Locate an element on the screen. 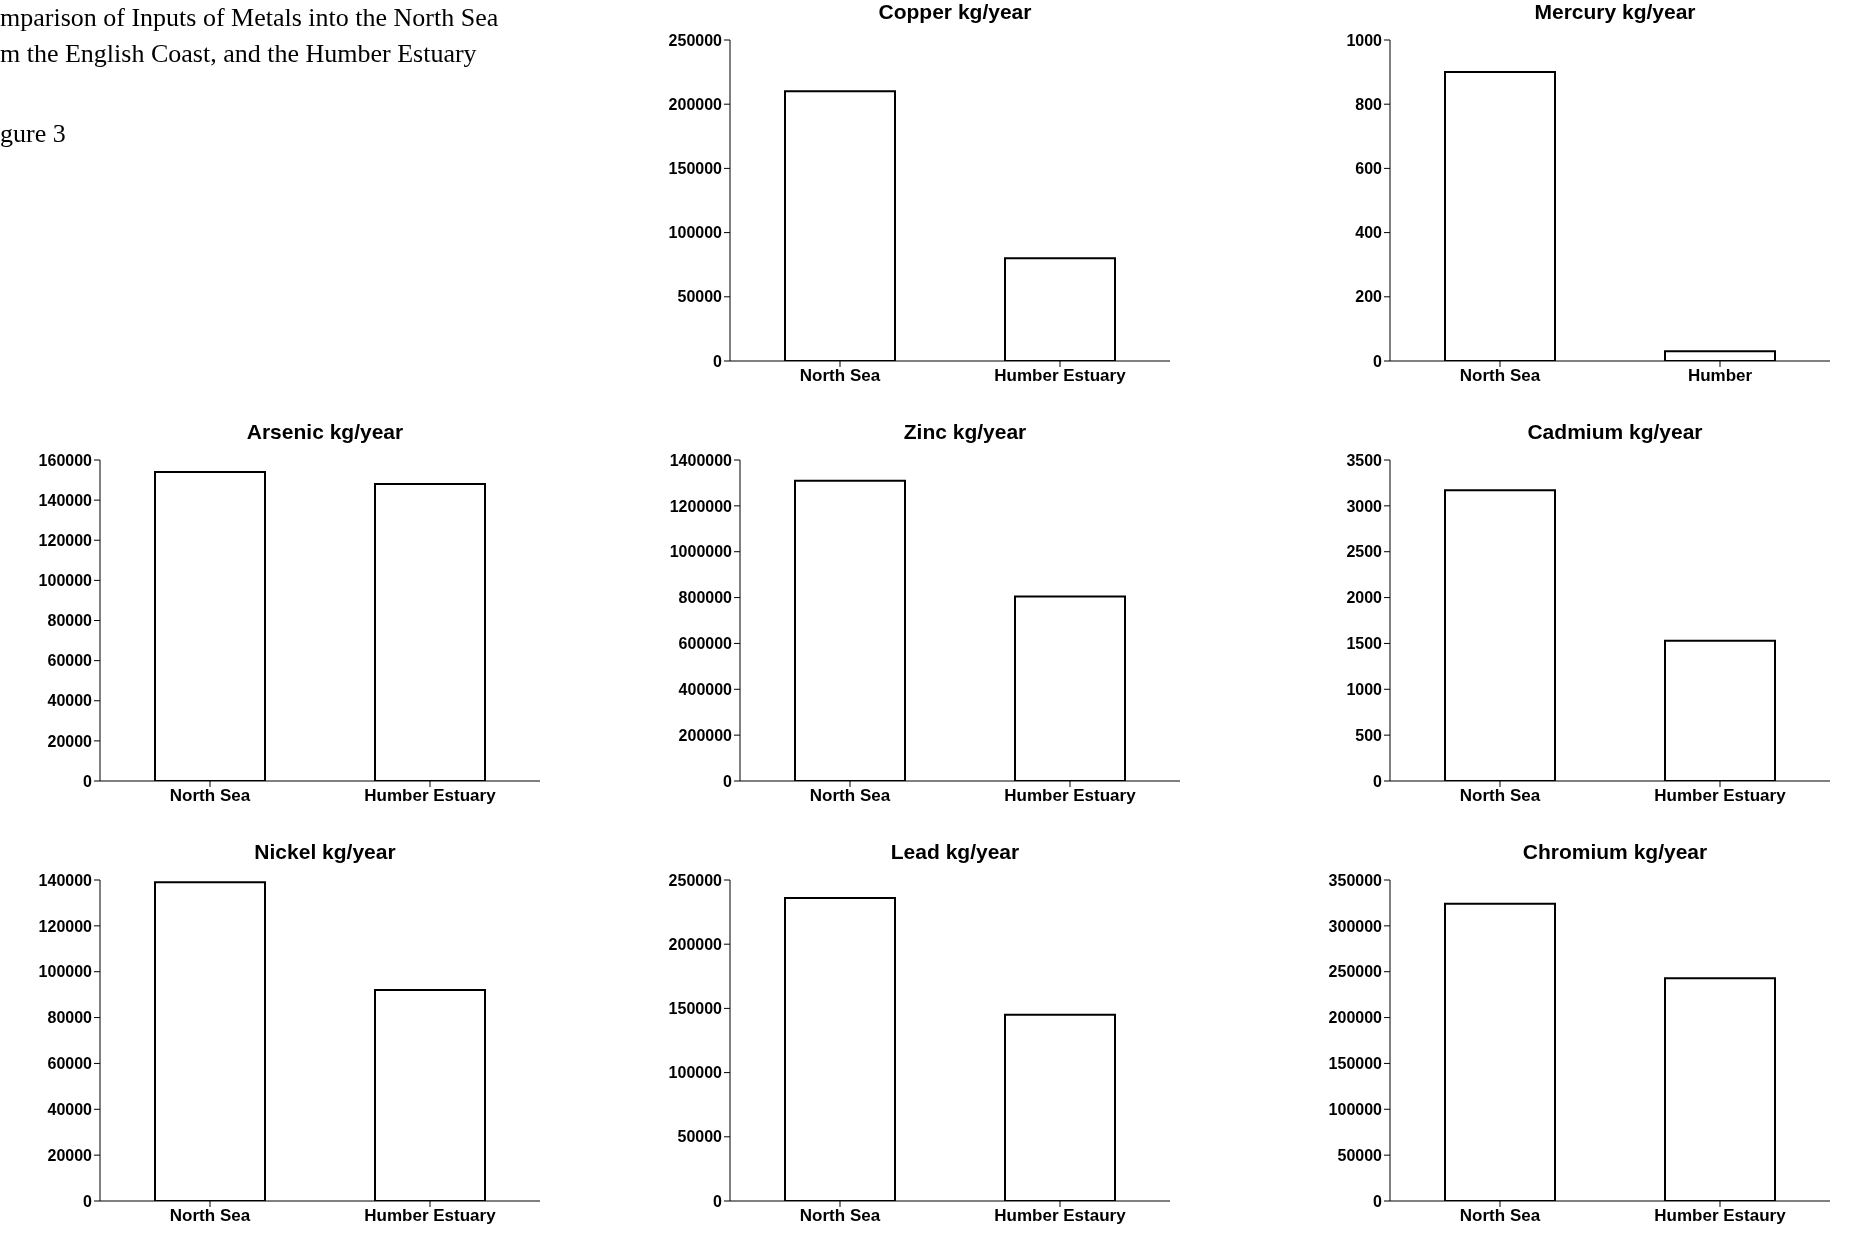  y-tick-label: 2000 is located at coordinates (1364, 598).